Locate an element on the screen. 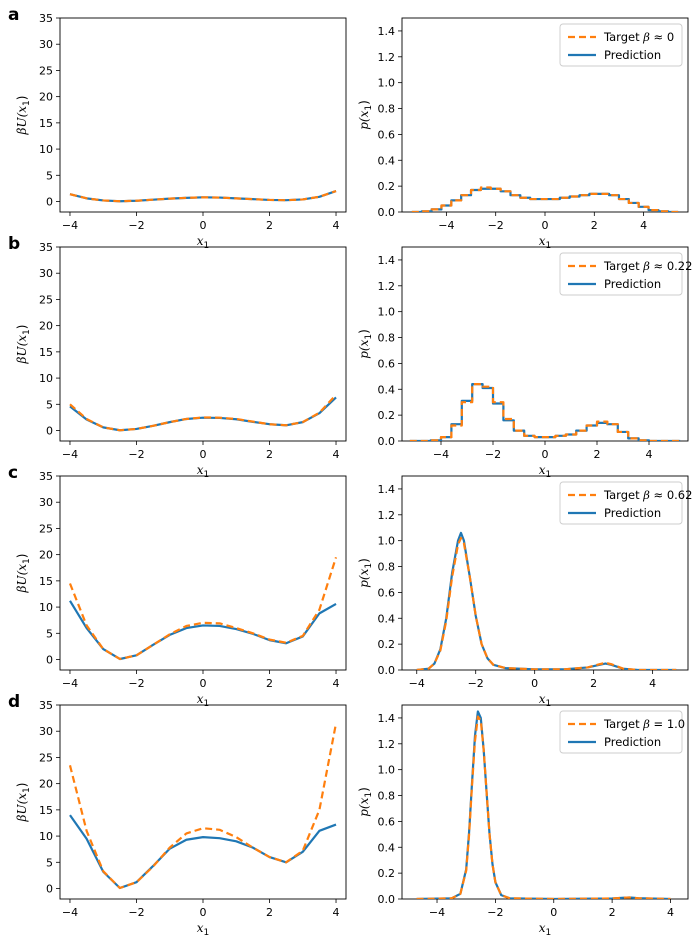  legend-target-suffix: ≈ 0 is located at coordinates (662, 37).